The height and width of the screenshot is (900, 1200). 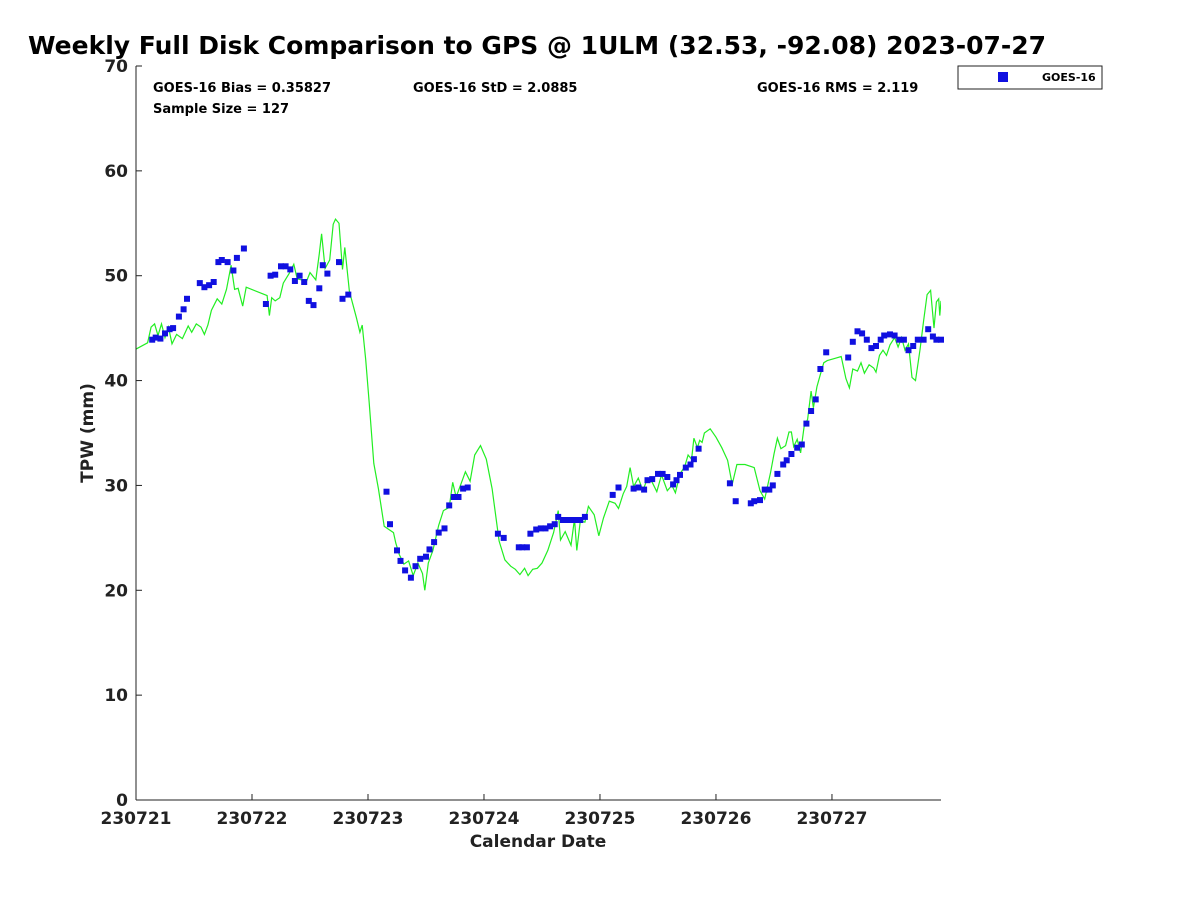 What do you see at coordinates (367, 819) in the screenshot?
I see `x-tick-label: 230723` at bounding box center [367, 819].